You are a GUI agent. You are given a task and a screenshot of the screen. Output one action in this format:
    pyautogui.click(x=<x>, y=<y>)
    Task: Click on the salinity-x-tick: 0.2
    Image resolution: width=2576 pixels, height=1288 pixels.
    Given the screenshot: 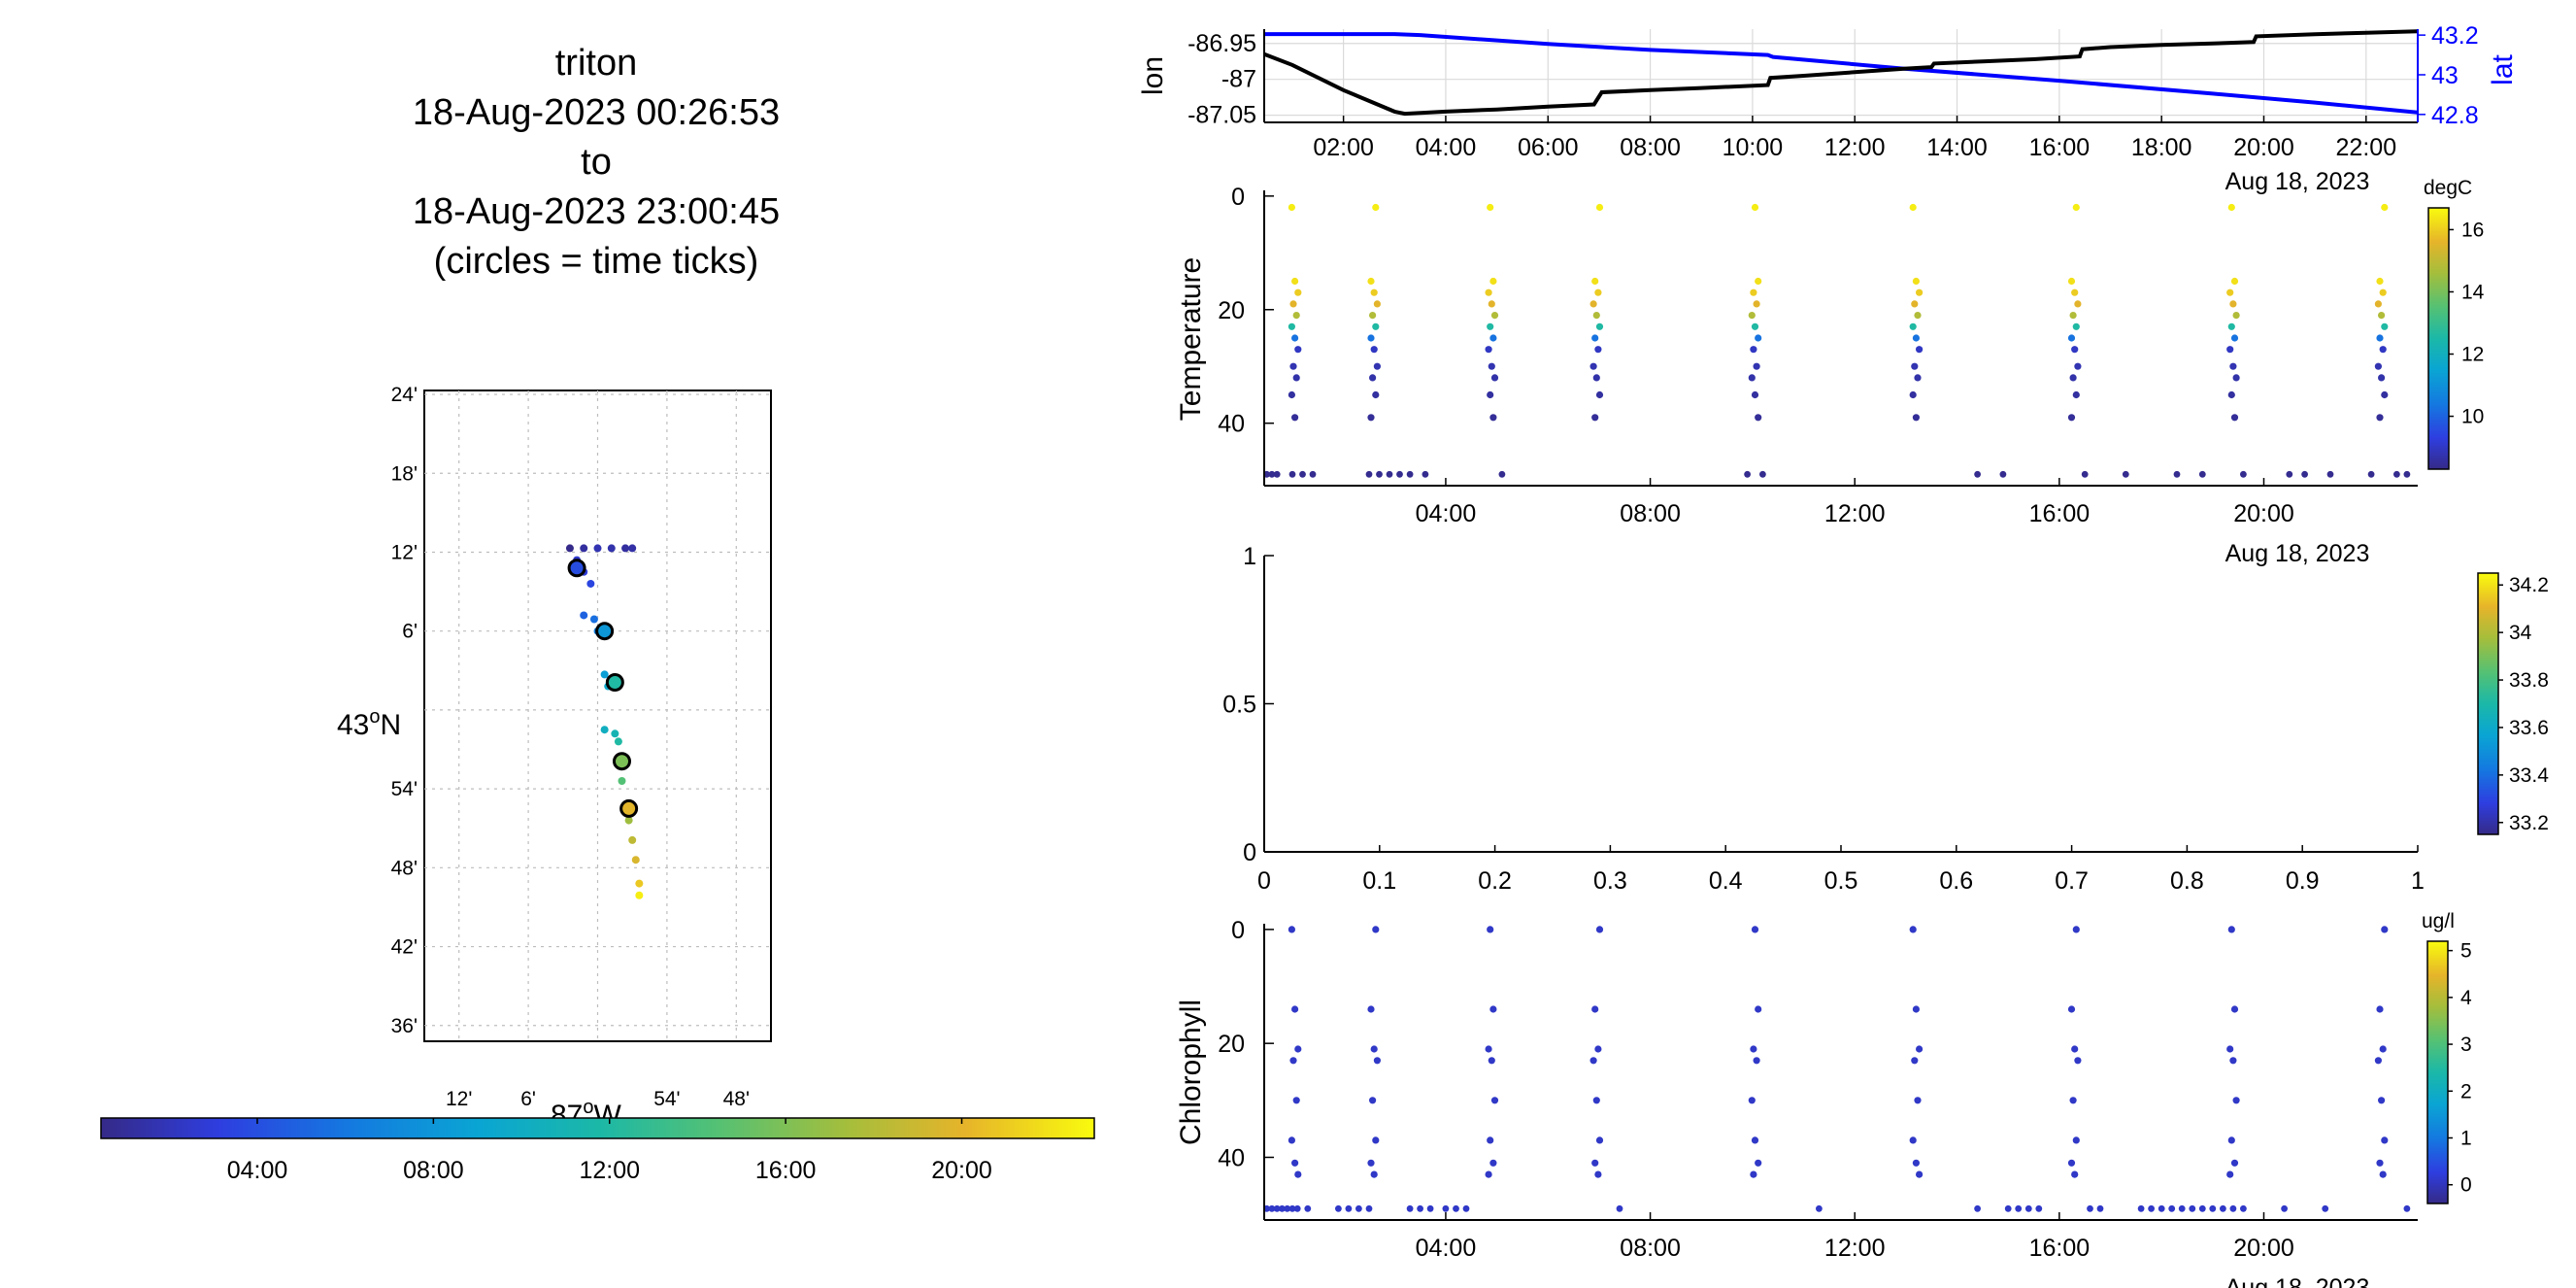 What is the action you would take?
    pyautogui.click(x=1495, y=881)
    